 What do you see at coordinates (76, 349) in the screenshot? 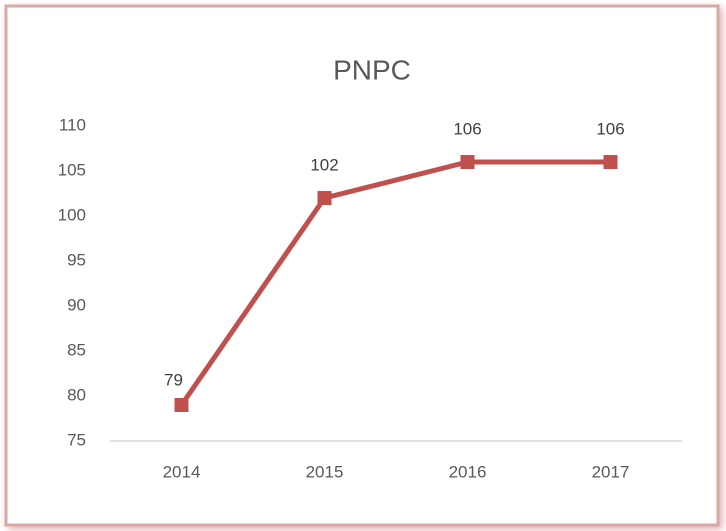
I see `y-tick-label: 85` at bounding box center [76, 349].